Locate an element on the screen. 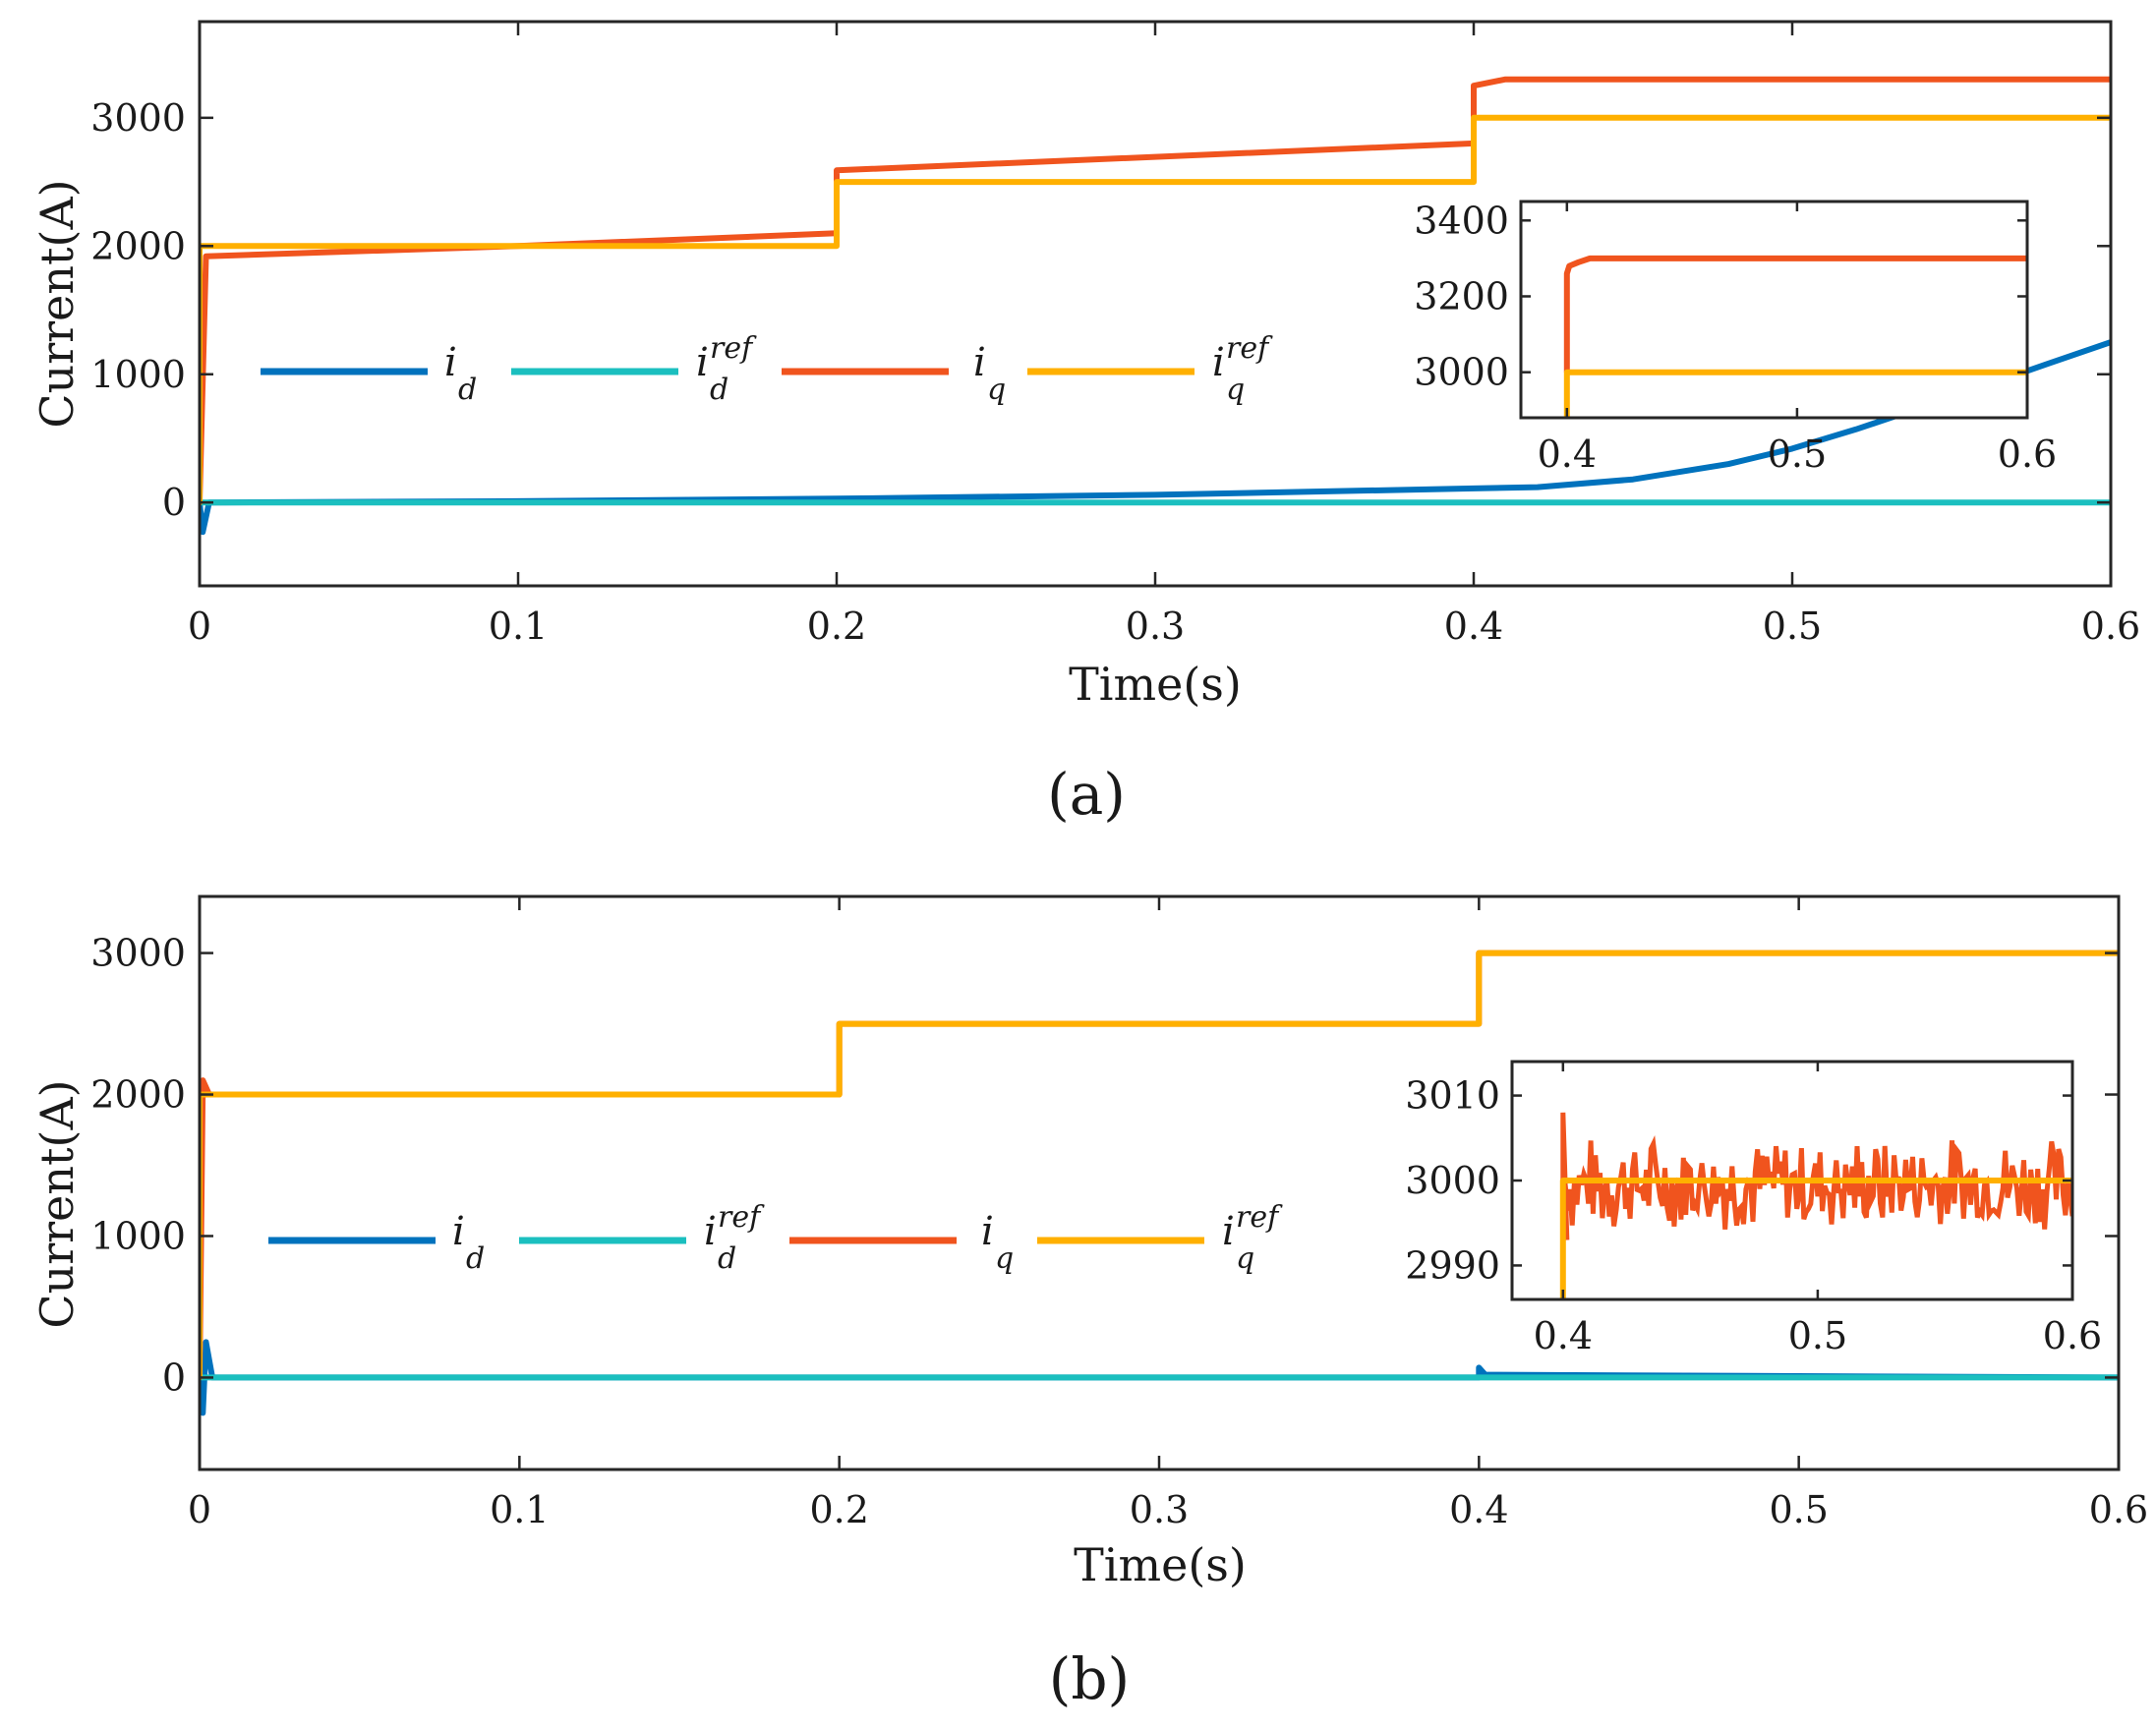 This screenshot has height=1729, width=2156. inset: 0.4 0.5 0.6 3000 3200 3400 is located at coordinates (1735, 337).